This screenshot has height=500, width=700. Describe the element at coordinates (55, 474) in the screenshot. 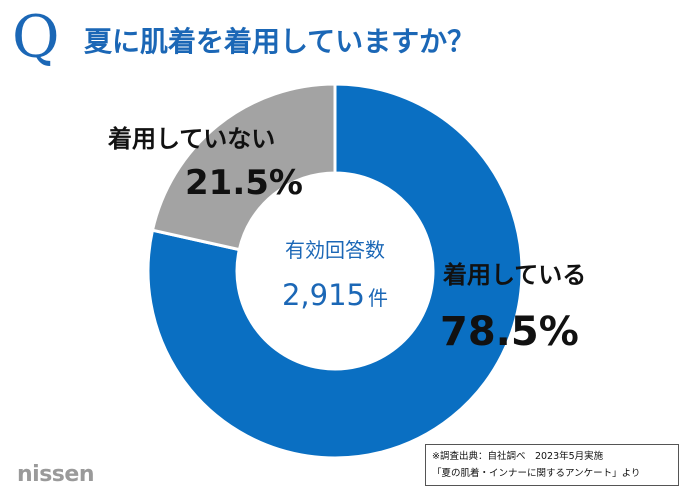

I see `nissen-logo: nissen` at that location.